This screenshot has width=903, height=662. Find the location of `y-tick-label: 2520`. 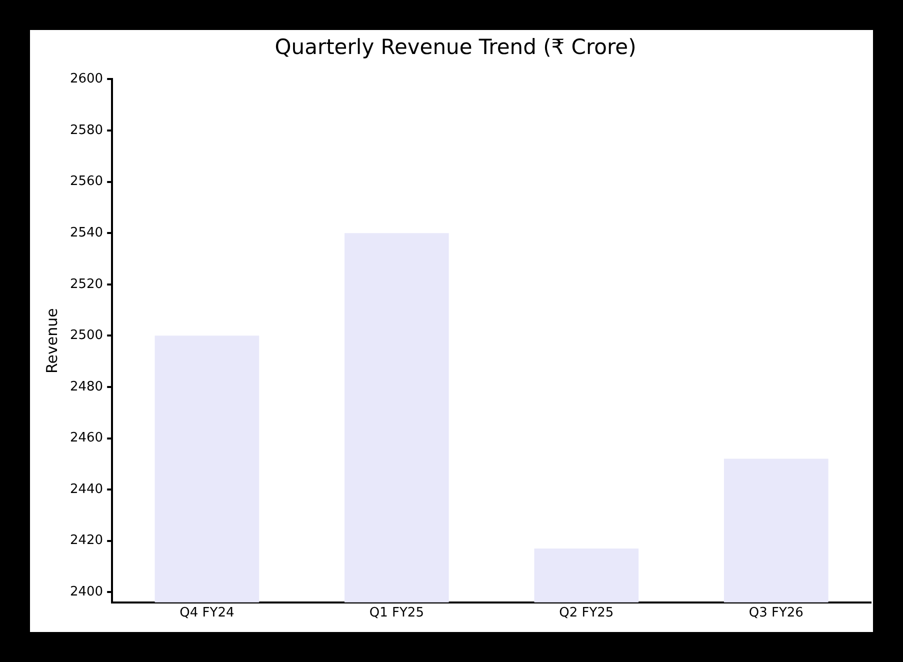

y-tick-label: 2520 is located at coordinates (87, 284).